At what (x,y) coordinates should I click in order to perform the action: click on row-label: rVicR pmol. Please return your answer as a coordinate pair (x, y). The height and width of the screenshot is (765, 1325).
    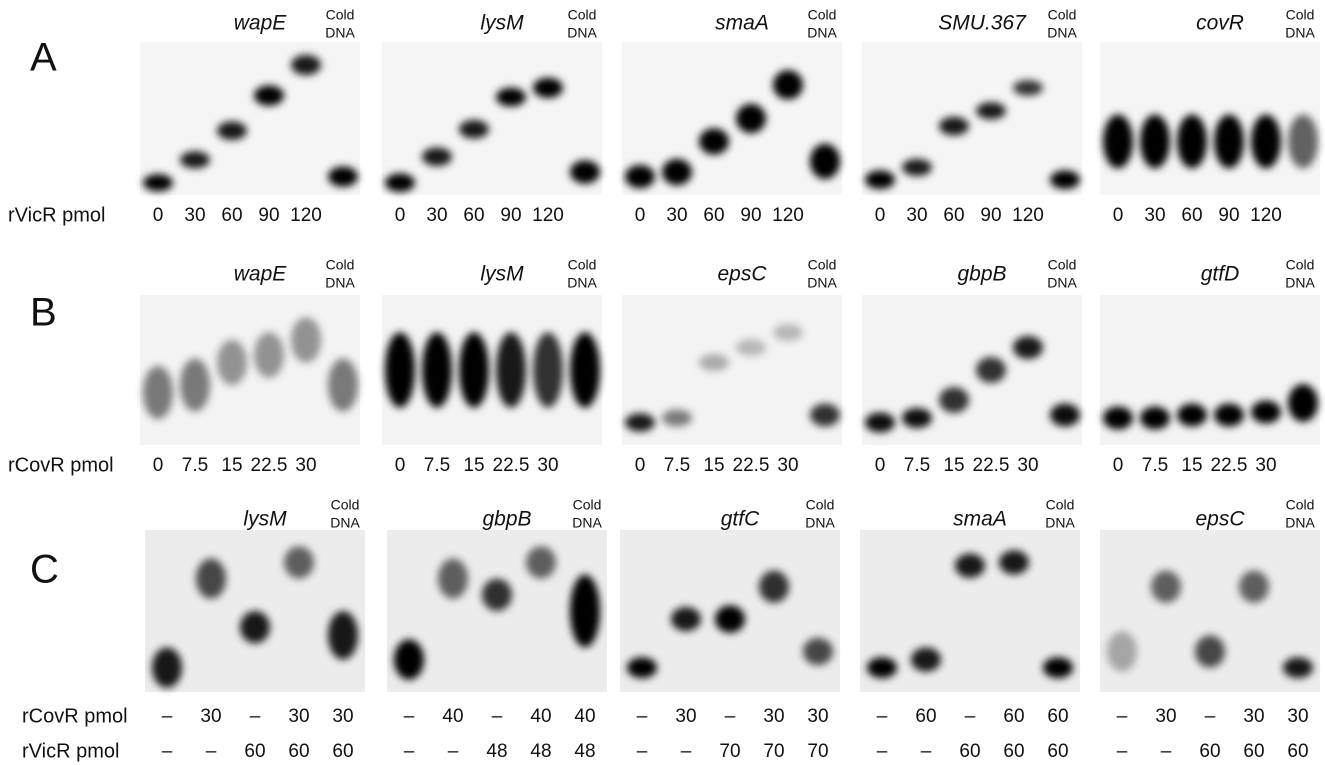
    Looking at the image, I should click on (56, 215).